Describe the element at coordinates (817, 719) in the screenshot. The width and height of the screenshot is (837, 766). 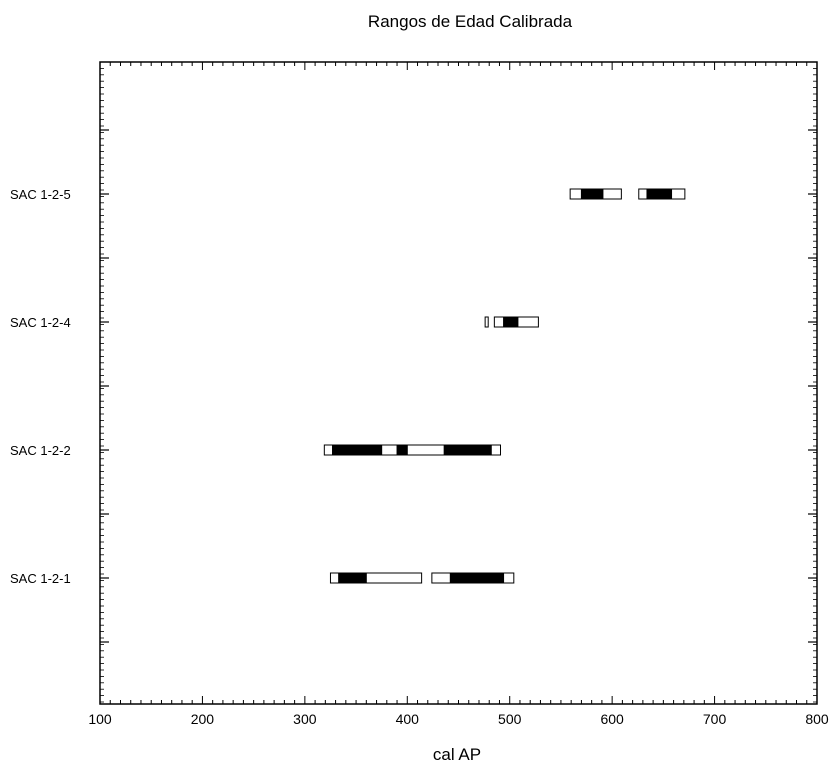
I see `x-tick-label: 800` at that location.